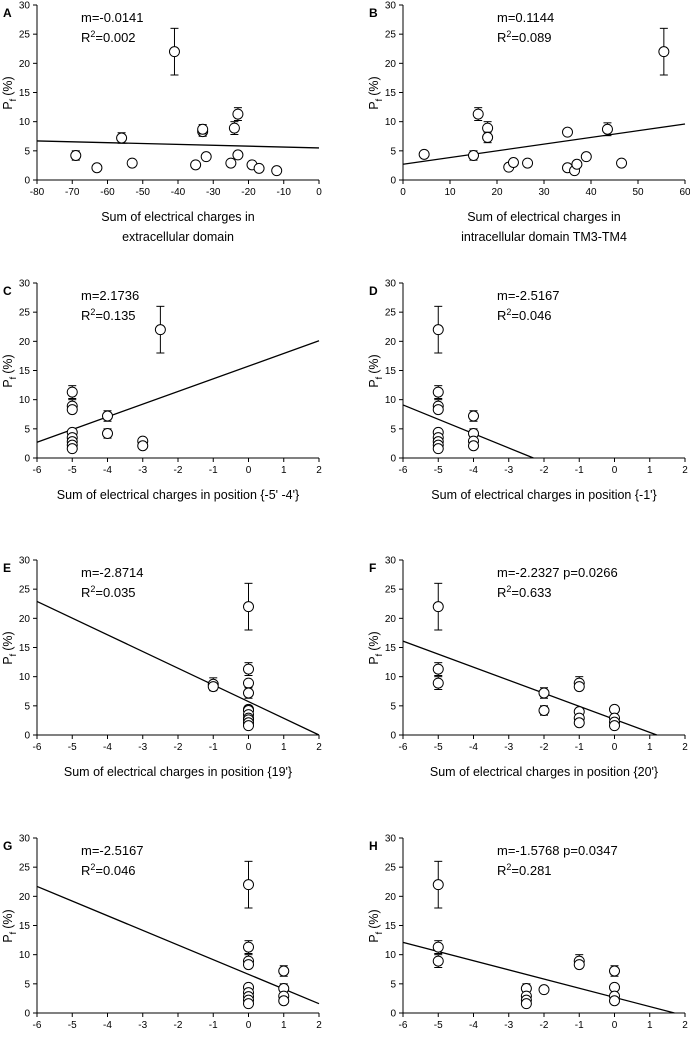  I want to click on x-tick-label: 30, so click(544, 192).